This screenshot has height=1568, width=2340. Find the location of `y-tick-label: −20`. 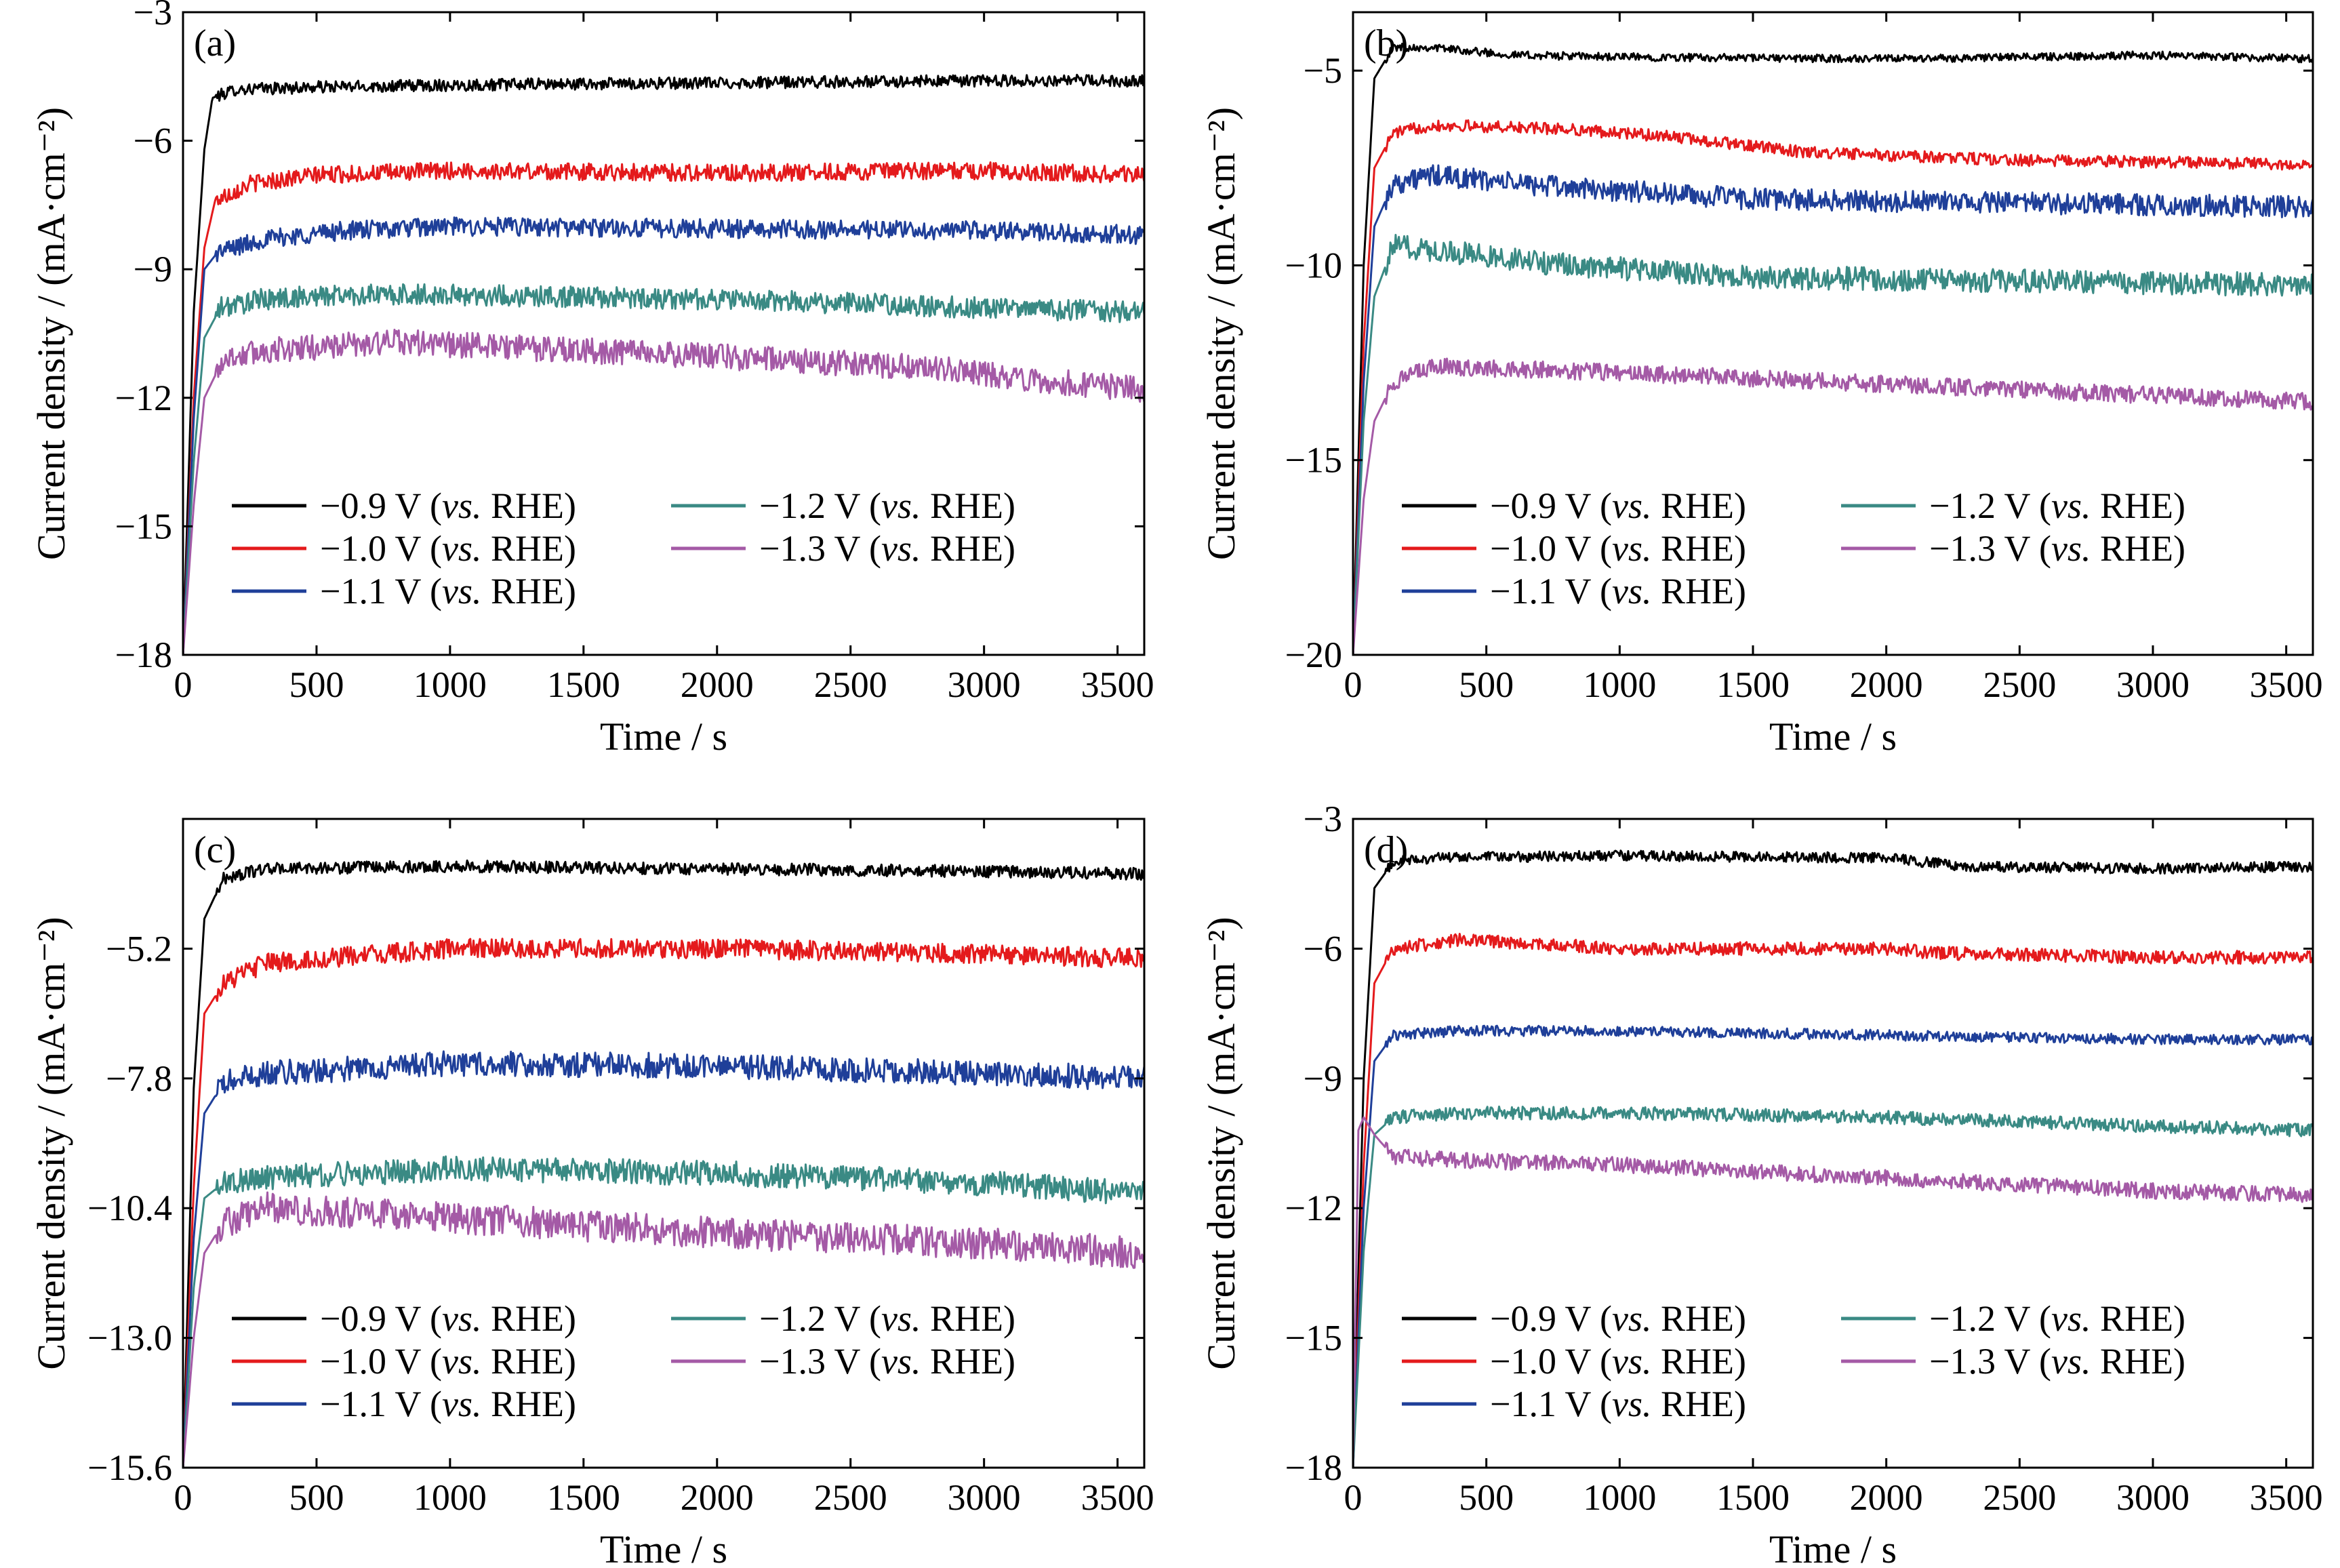

y-tick-label: −20 is located at coordinates (1313, 655).